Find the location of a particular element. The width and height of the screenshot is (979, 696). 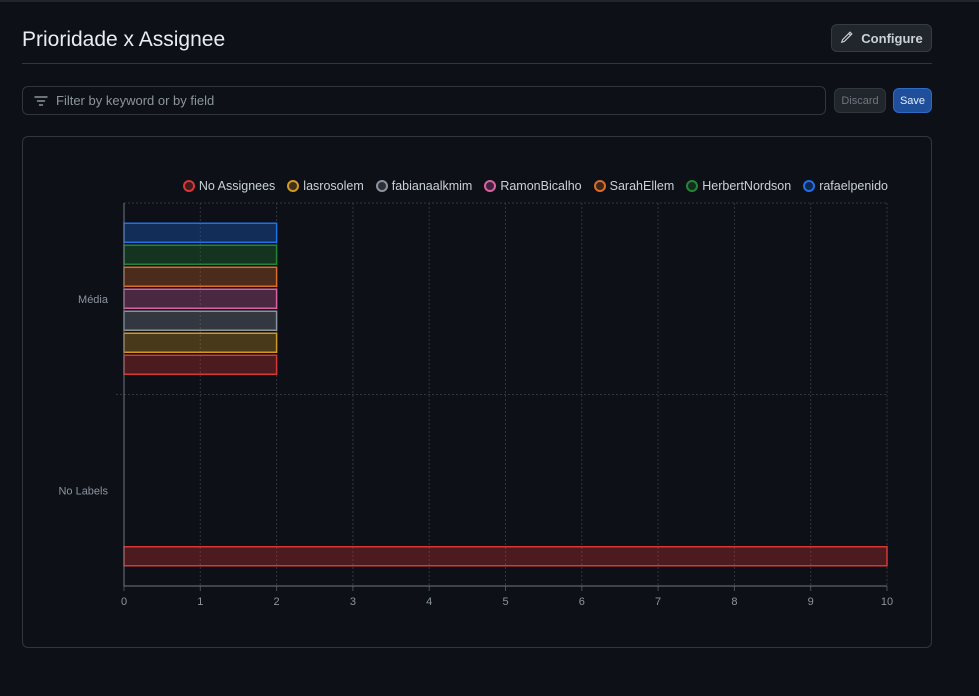

discard-button: Discard is located at coordinates (860, 100).